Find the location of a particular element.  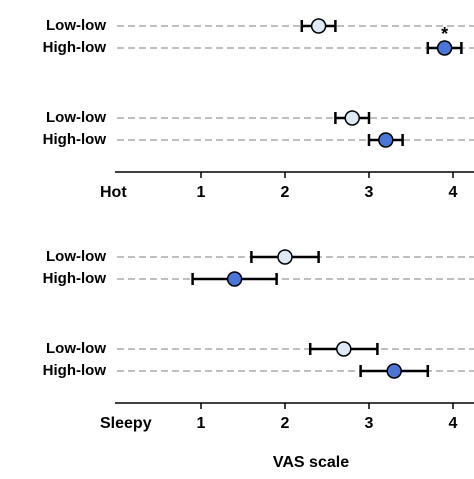

annotation: * is located at coordinates (444, 34).